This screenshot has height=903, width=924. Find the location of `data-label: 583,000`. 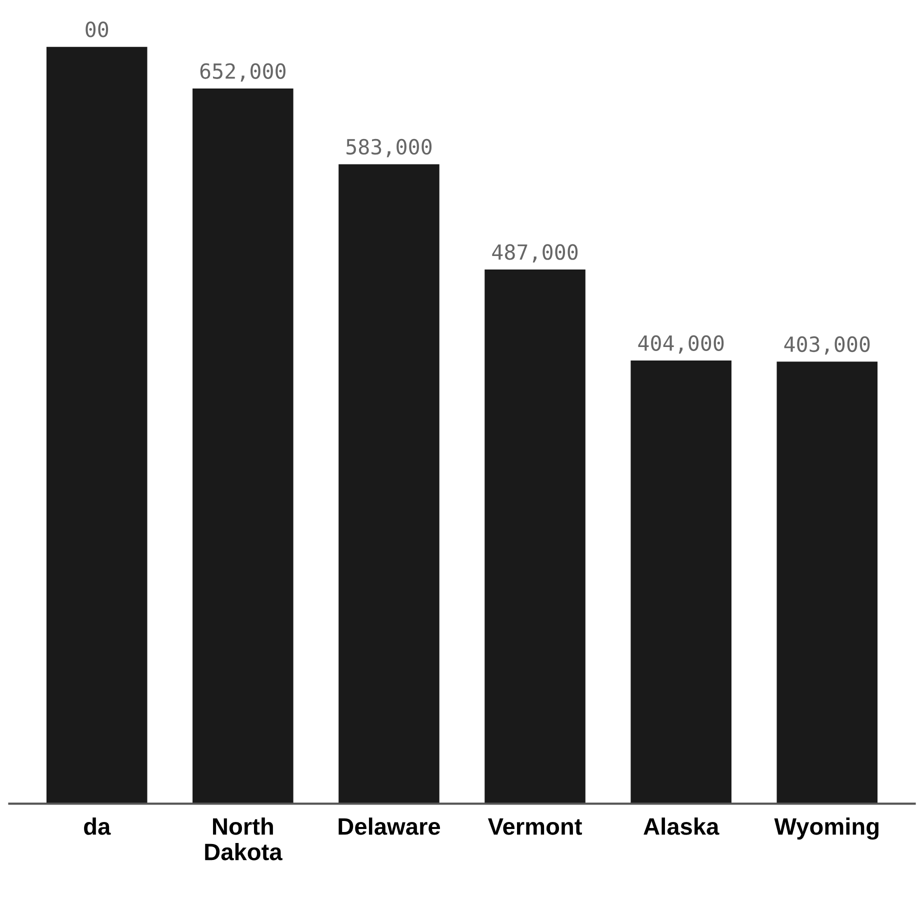

data-label: 583,000 is located at coordinates (389, 148).